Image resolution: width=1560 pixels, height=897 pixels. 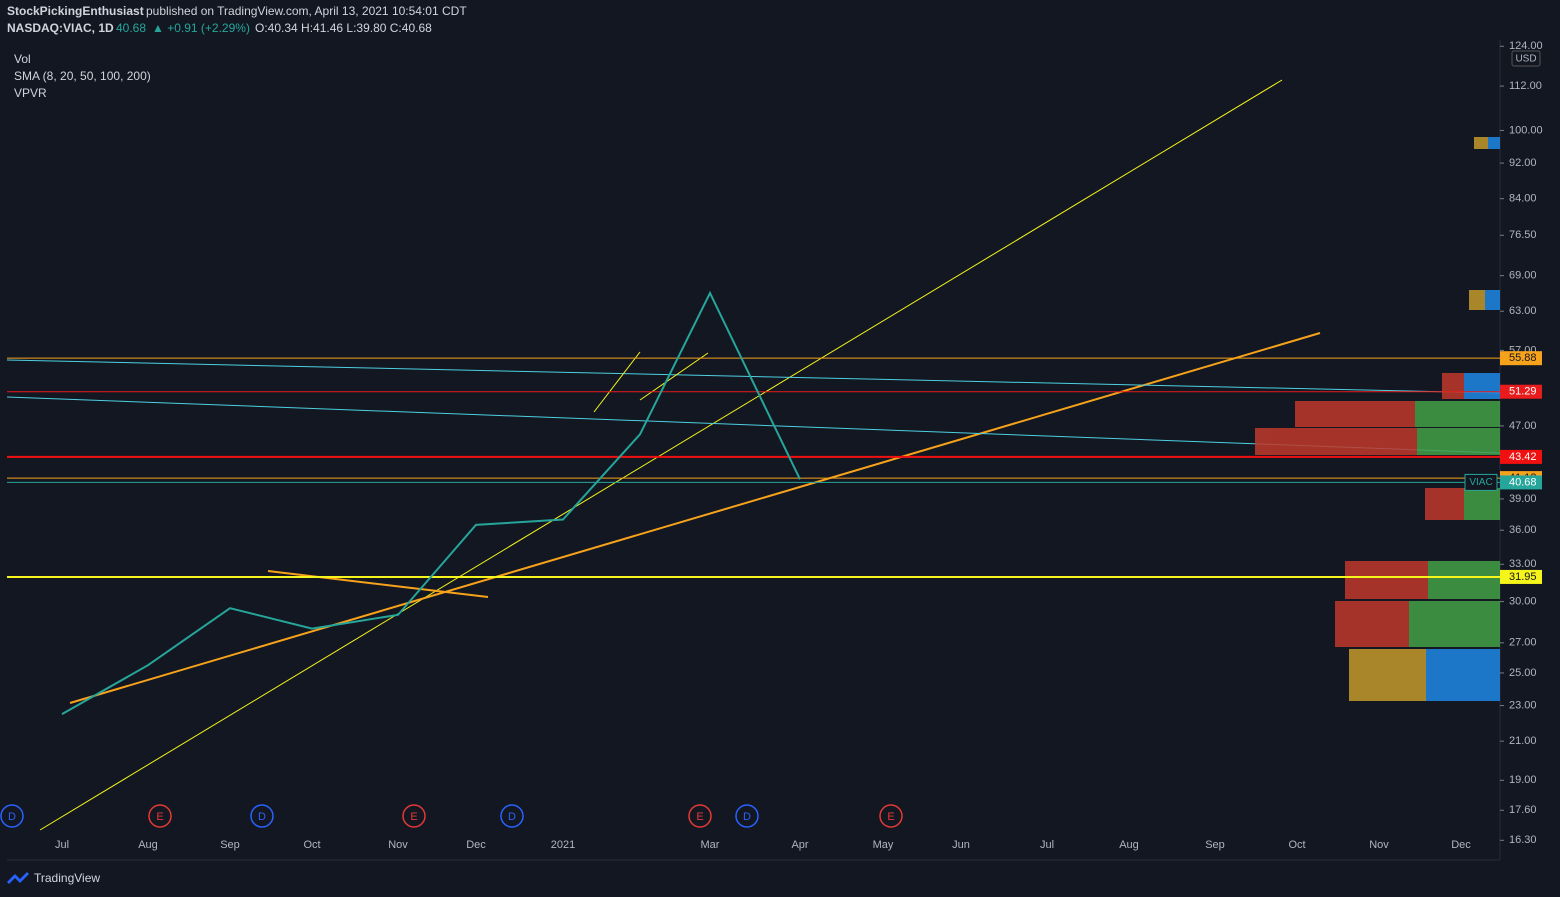 What do you see at coordinates (1523, 780) in the screenshot?
I see `y-tick-label: 19.00` at bounding box center [1523, 780].